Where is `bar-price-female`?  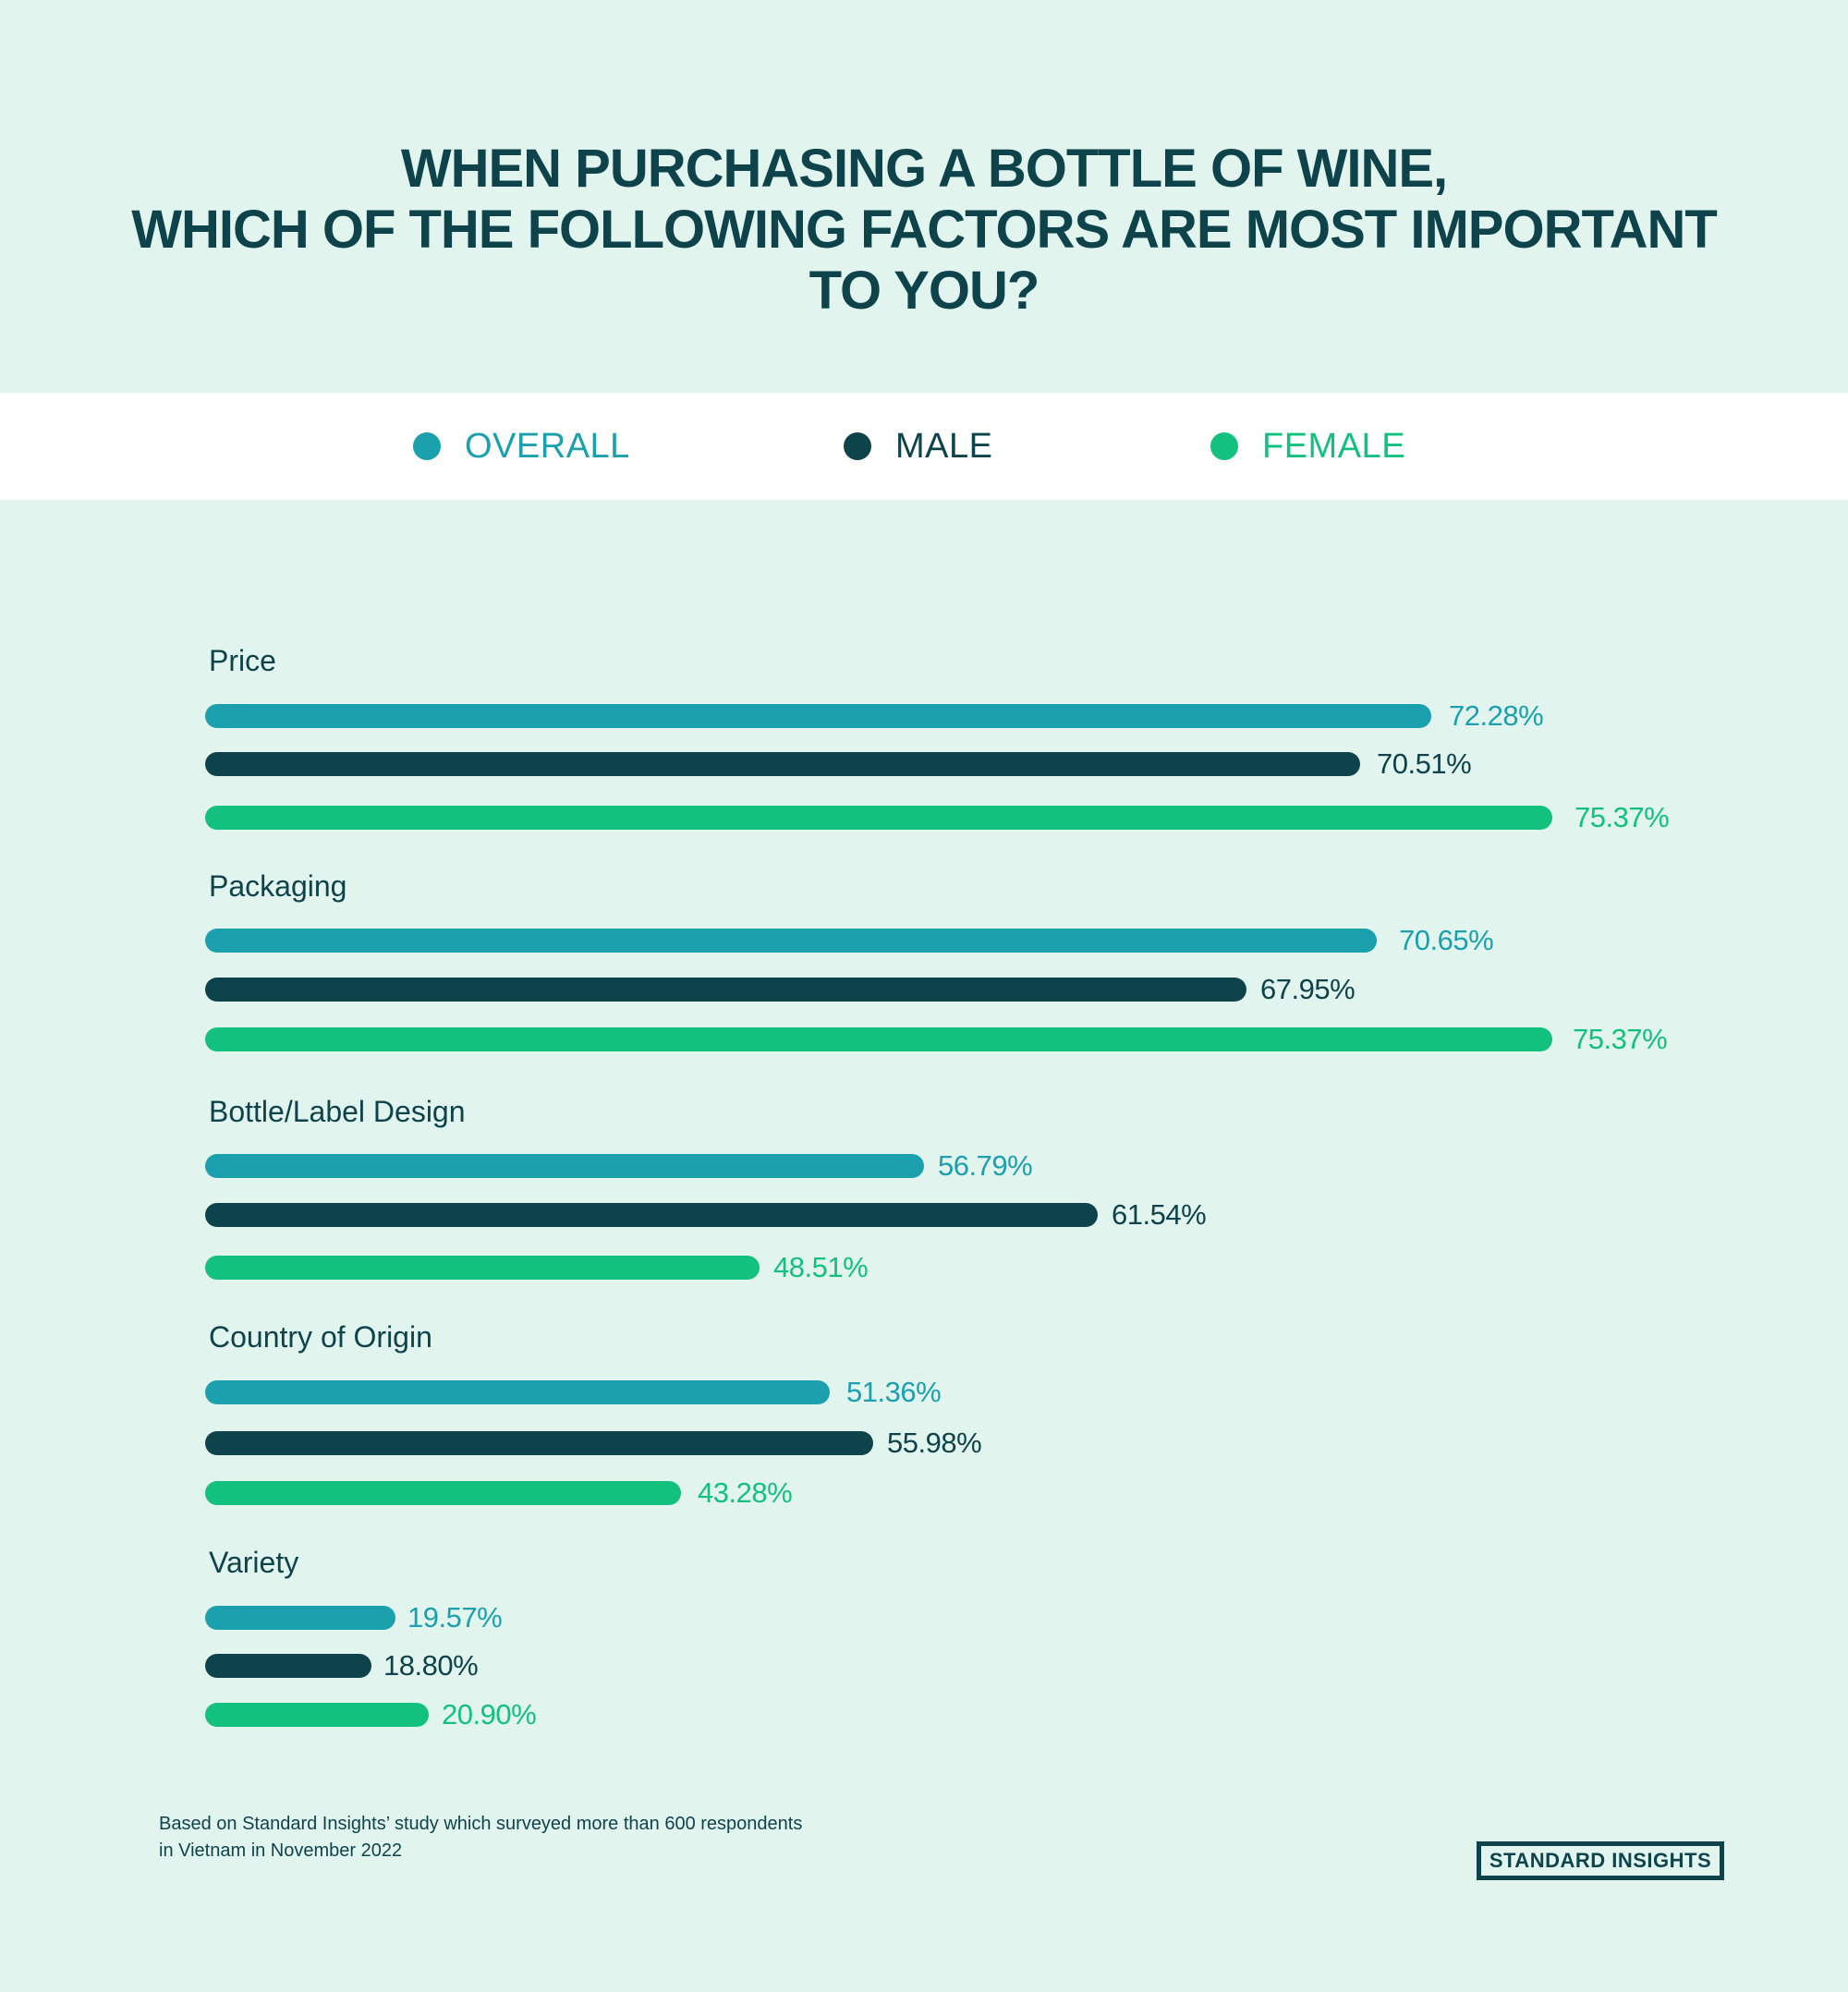 bar-price-female is located at coordinates (878, 818).